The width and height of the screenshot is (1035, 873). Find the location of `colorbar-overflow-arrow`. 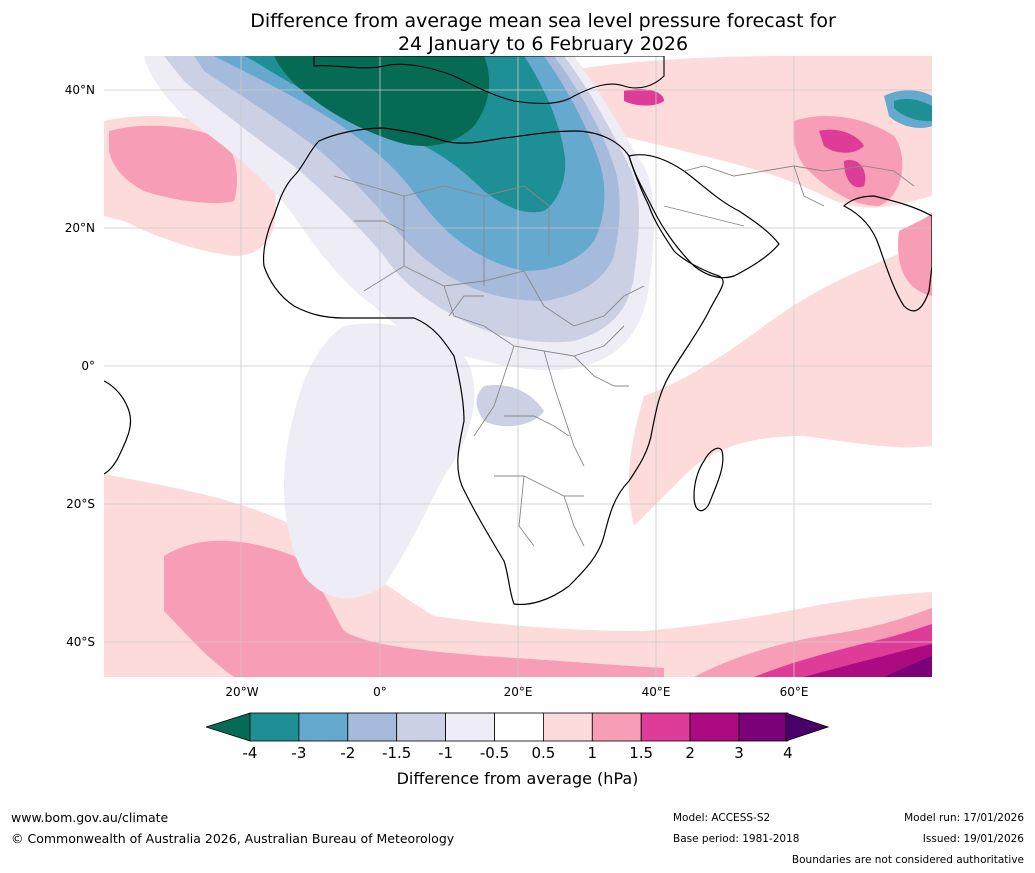

colorbar-overflow-arrow is located at coordinates (807, 727).